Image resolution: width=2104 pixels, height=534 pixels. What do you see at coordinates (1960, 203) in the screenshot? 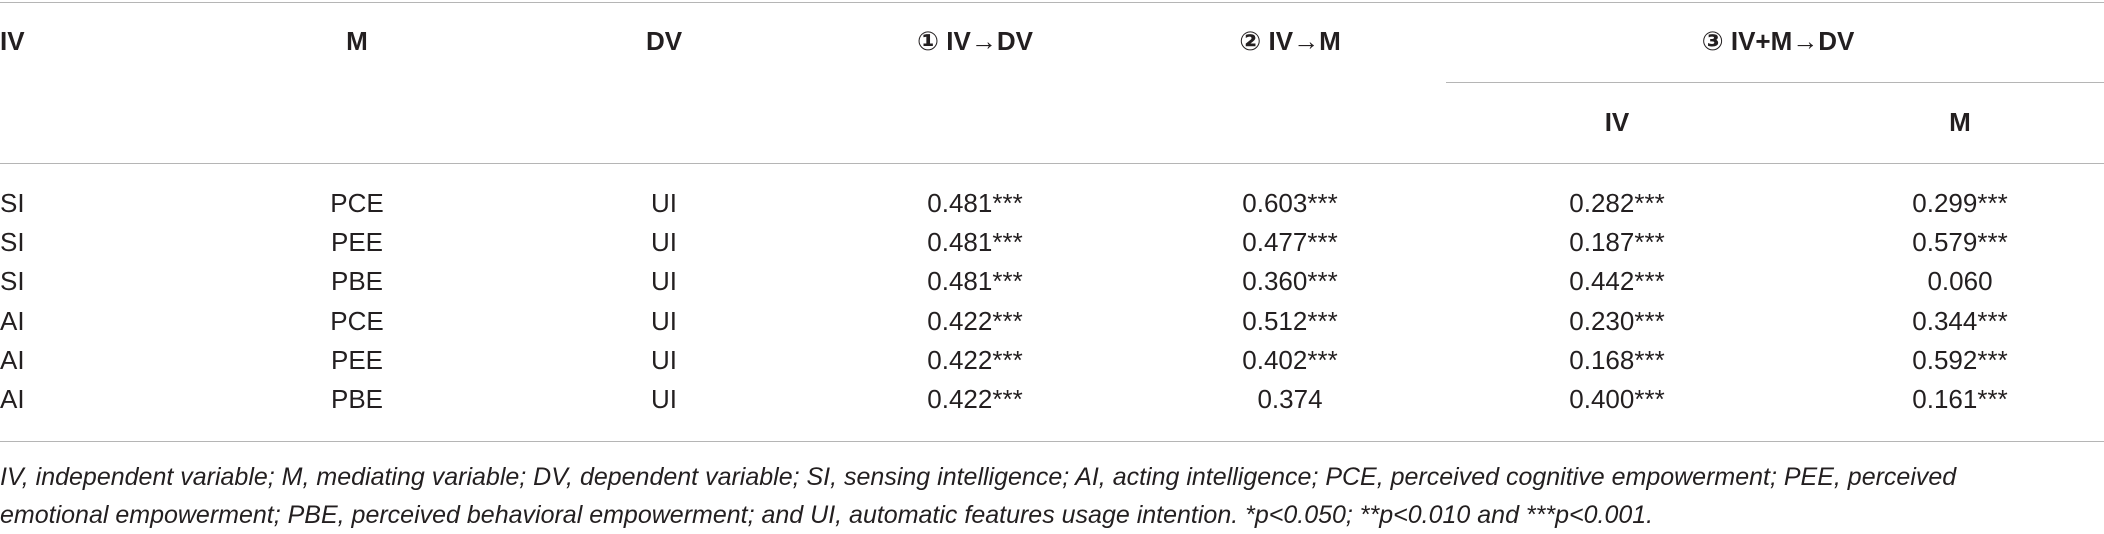
I see `table-cell-row-step3-m: 0.299***` at bounding box center [1960, 203].